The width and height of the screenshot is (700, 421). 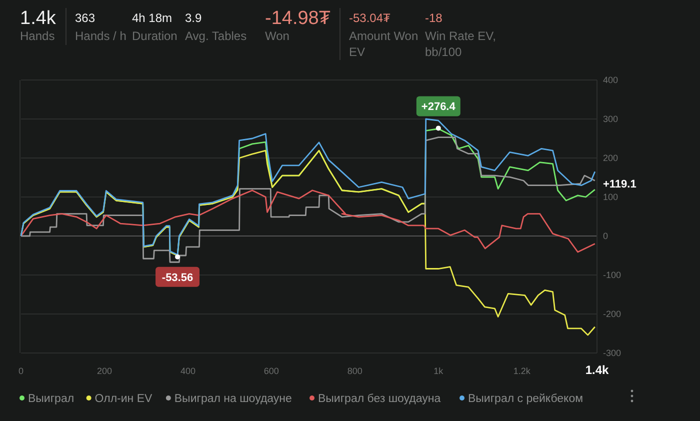 I want to click on y-tick-label: 100, so click(x=610, y=197).